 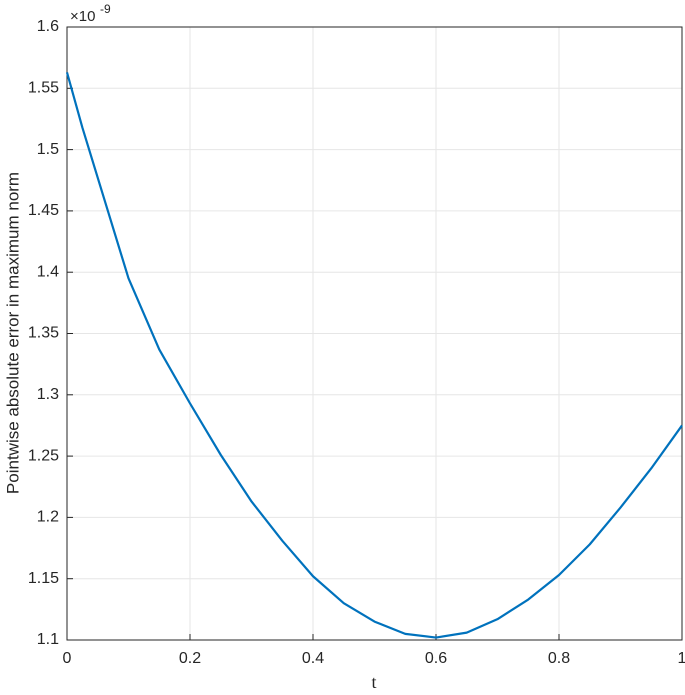 I want to click on y-exponent-base: ×10, so click(x=82, y=16).